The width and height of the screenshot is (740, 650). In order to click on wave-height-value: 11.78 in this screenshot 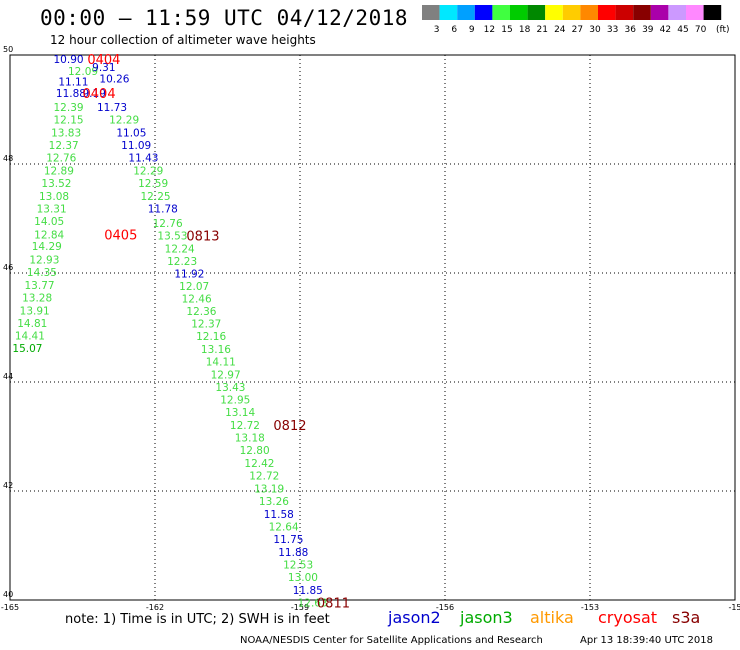, I will do `click(163, 210)`.